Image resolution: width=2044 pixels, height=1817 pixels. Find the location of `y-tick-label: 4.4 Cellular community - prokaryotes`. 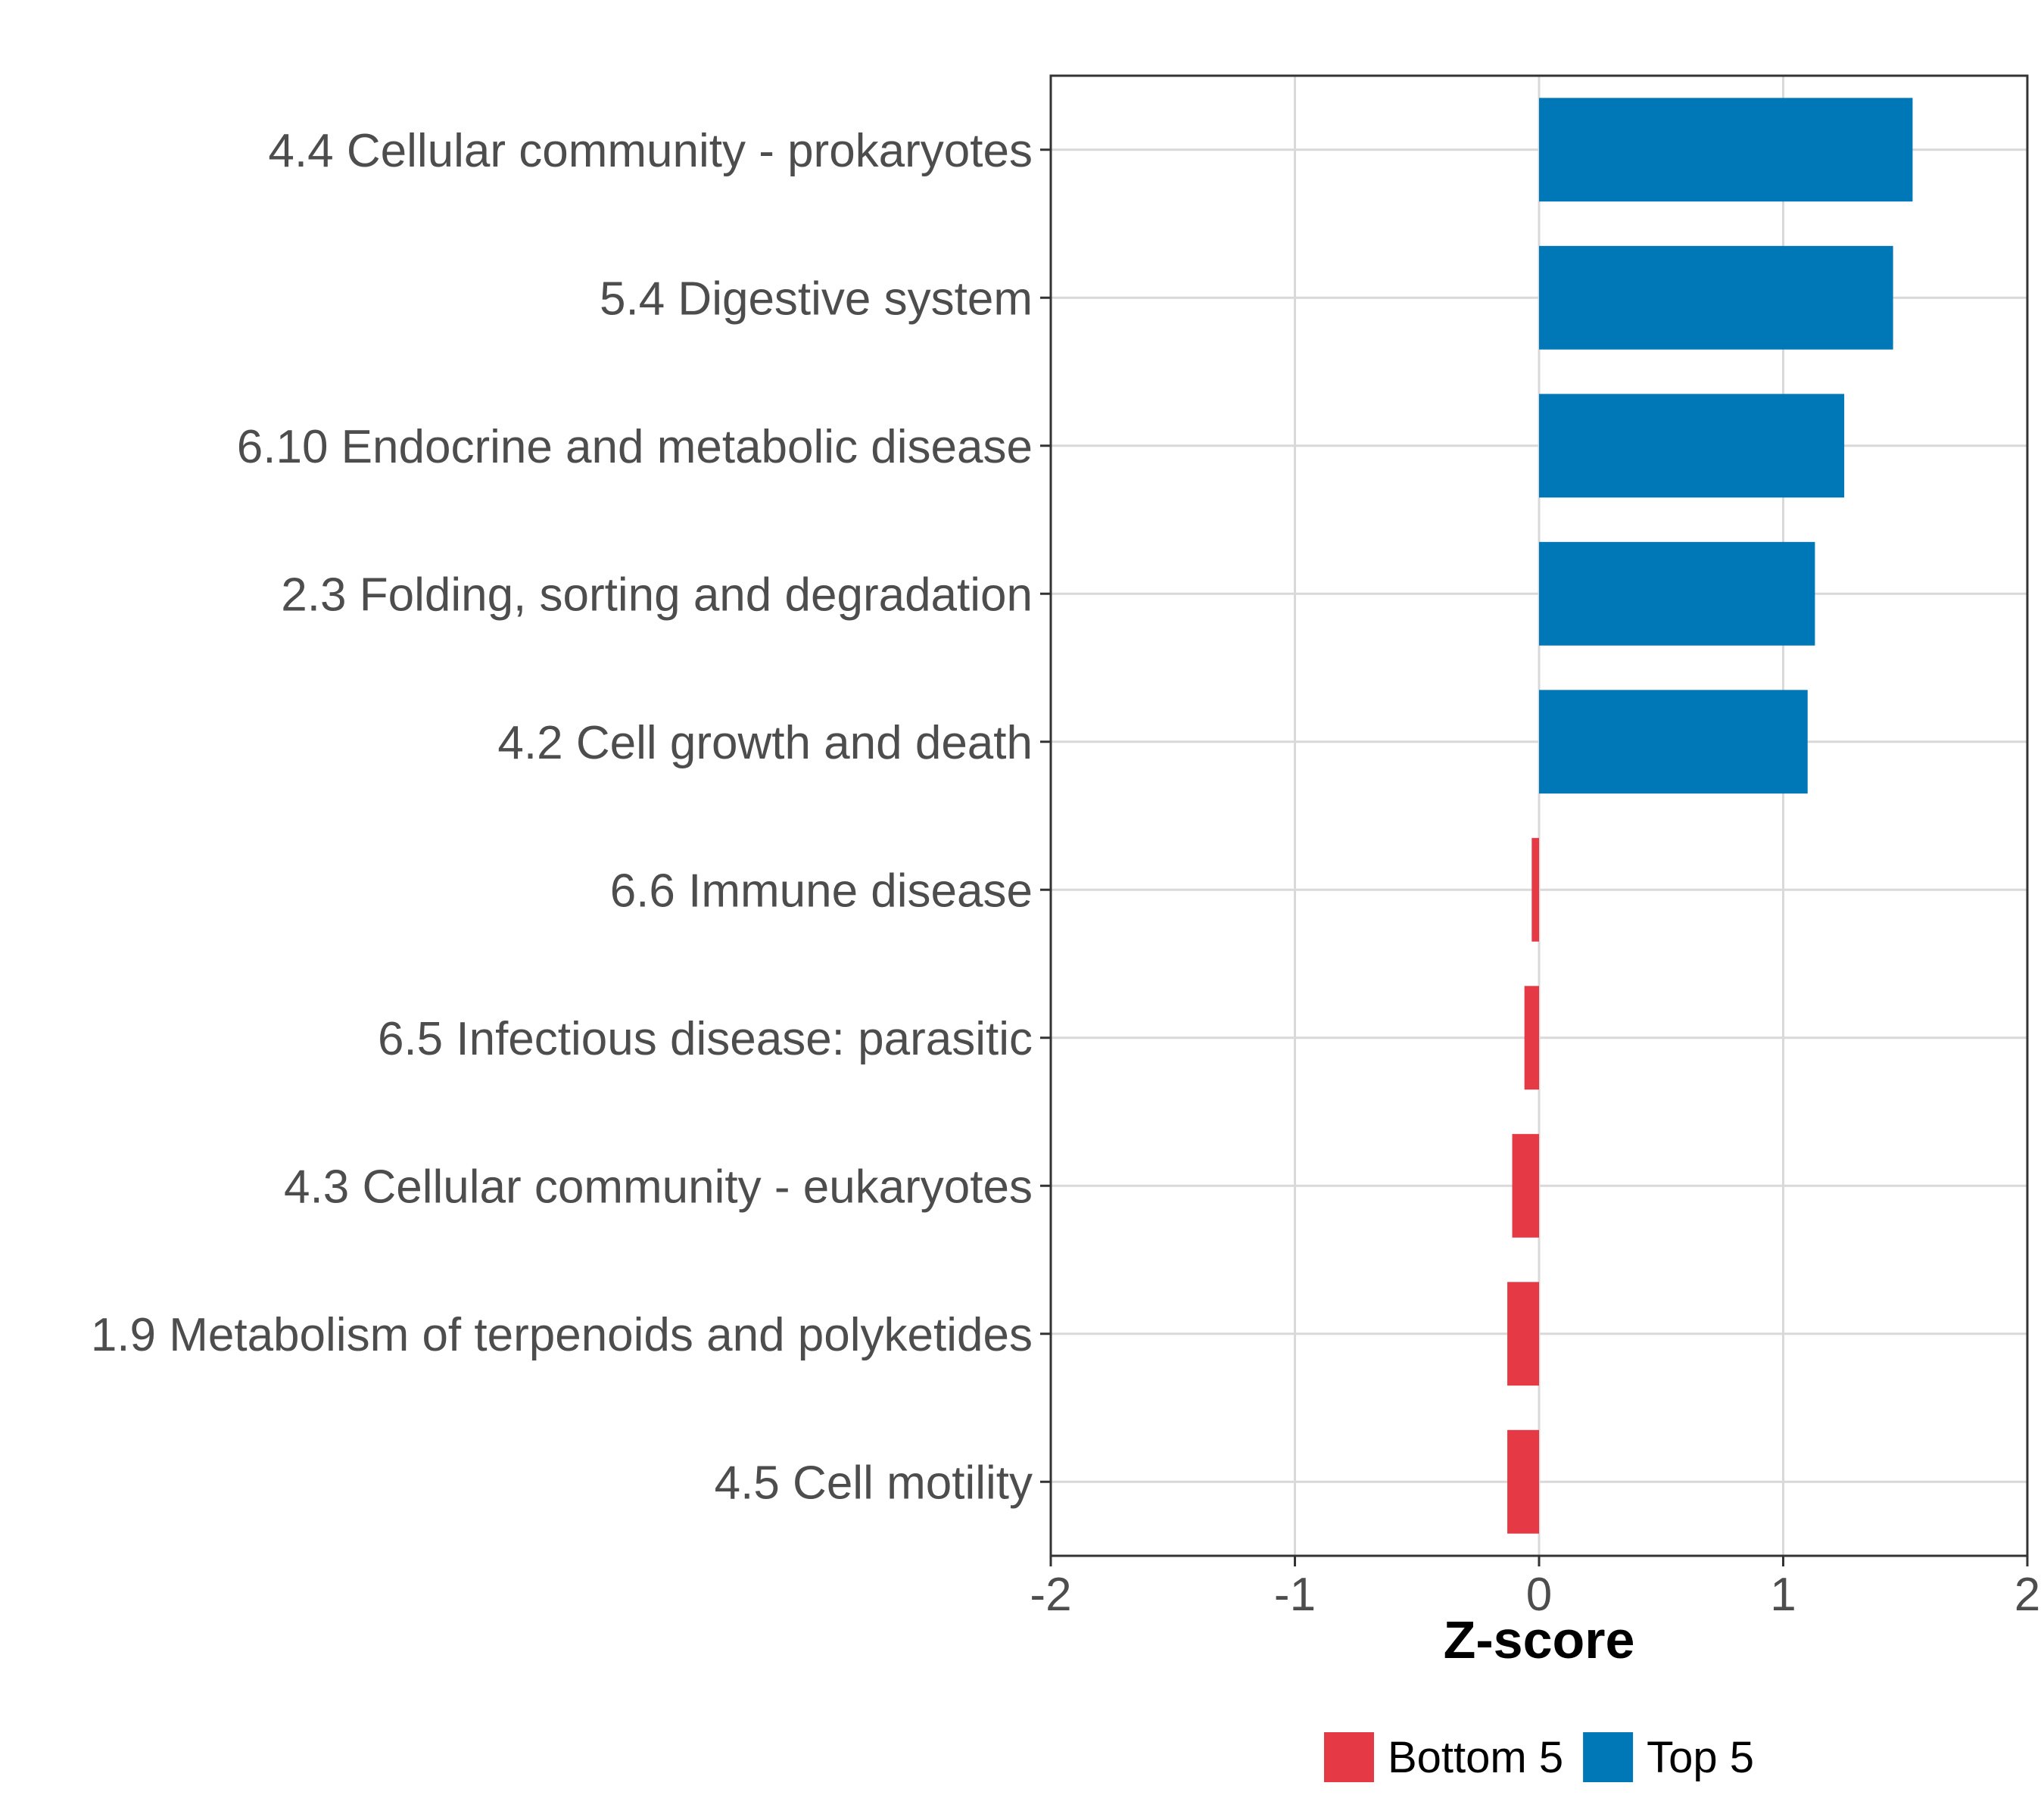

y-tick-label: 4.4 Cellular community - prokaryotes is located at coordinates (650, 151).